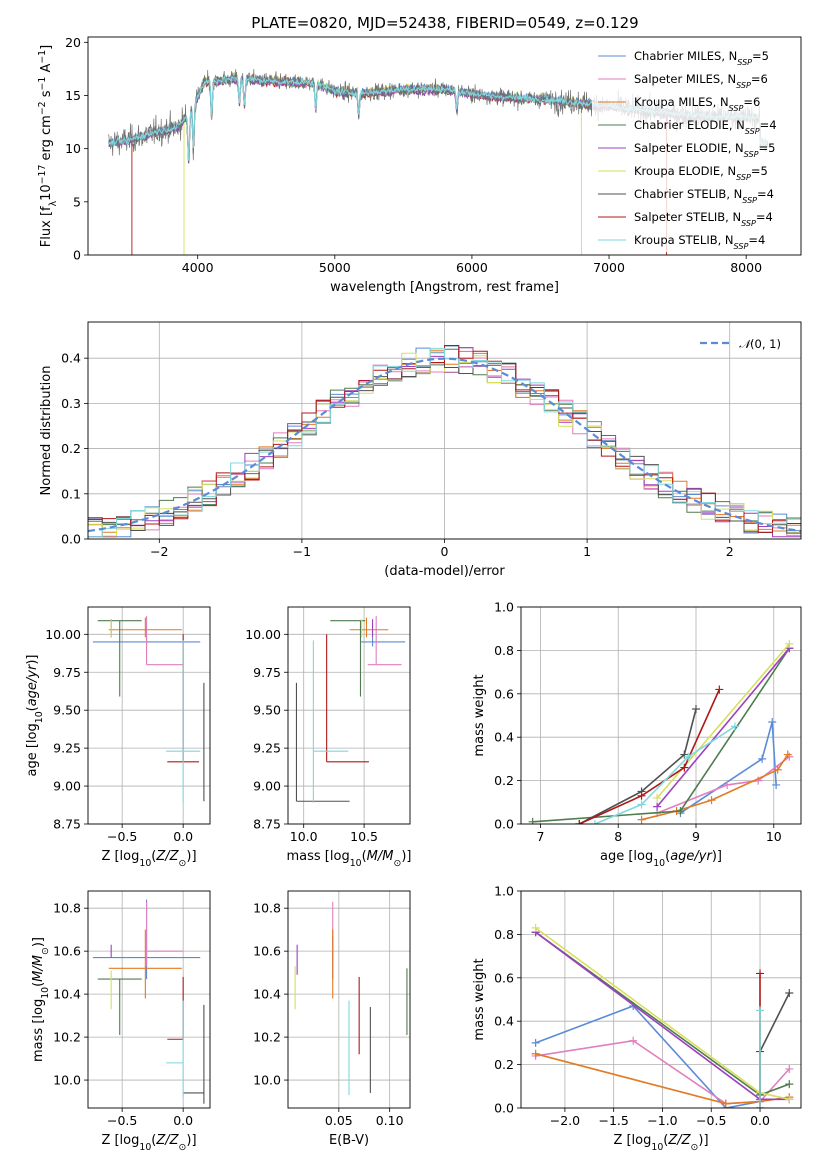  What do you see at coordinates (67, 824) in the screenshot?
I see `y-tick-label: 8.75` at bounding box center [67, 824].